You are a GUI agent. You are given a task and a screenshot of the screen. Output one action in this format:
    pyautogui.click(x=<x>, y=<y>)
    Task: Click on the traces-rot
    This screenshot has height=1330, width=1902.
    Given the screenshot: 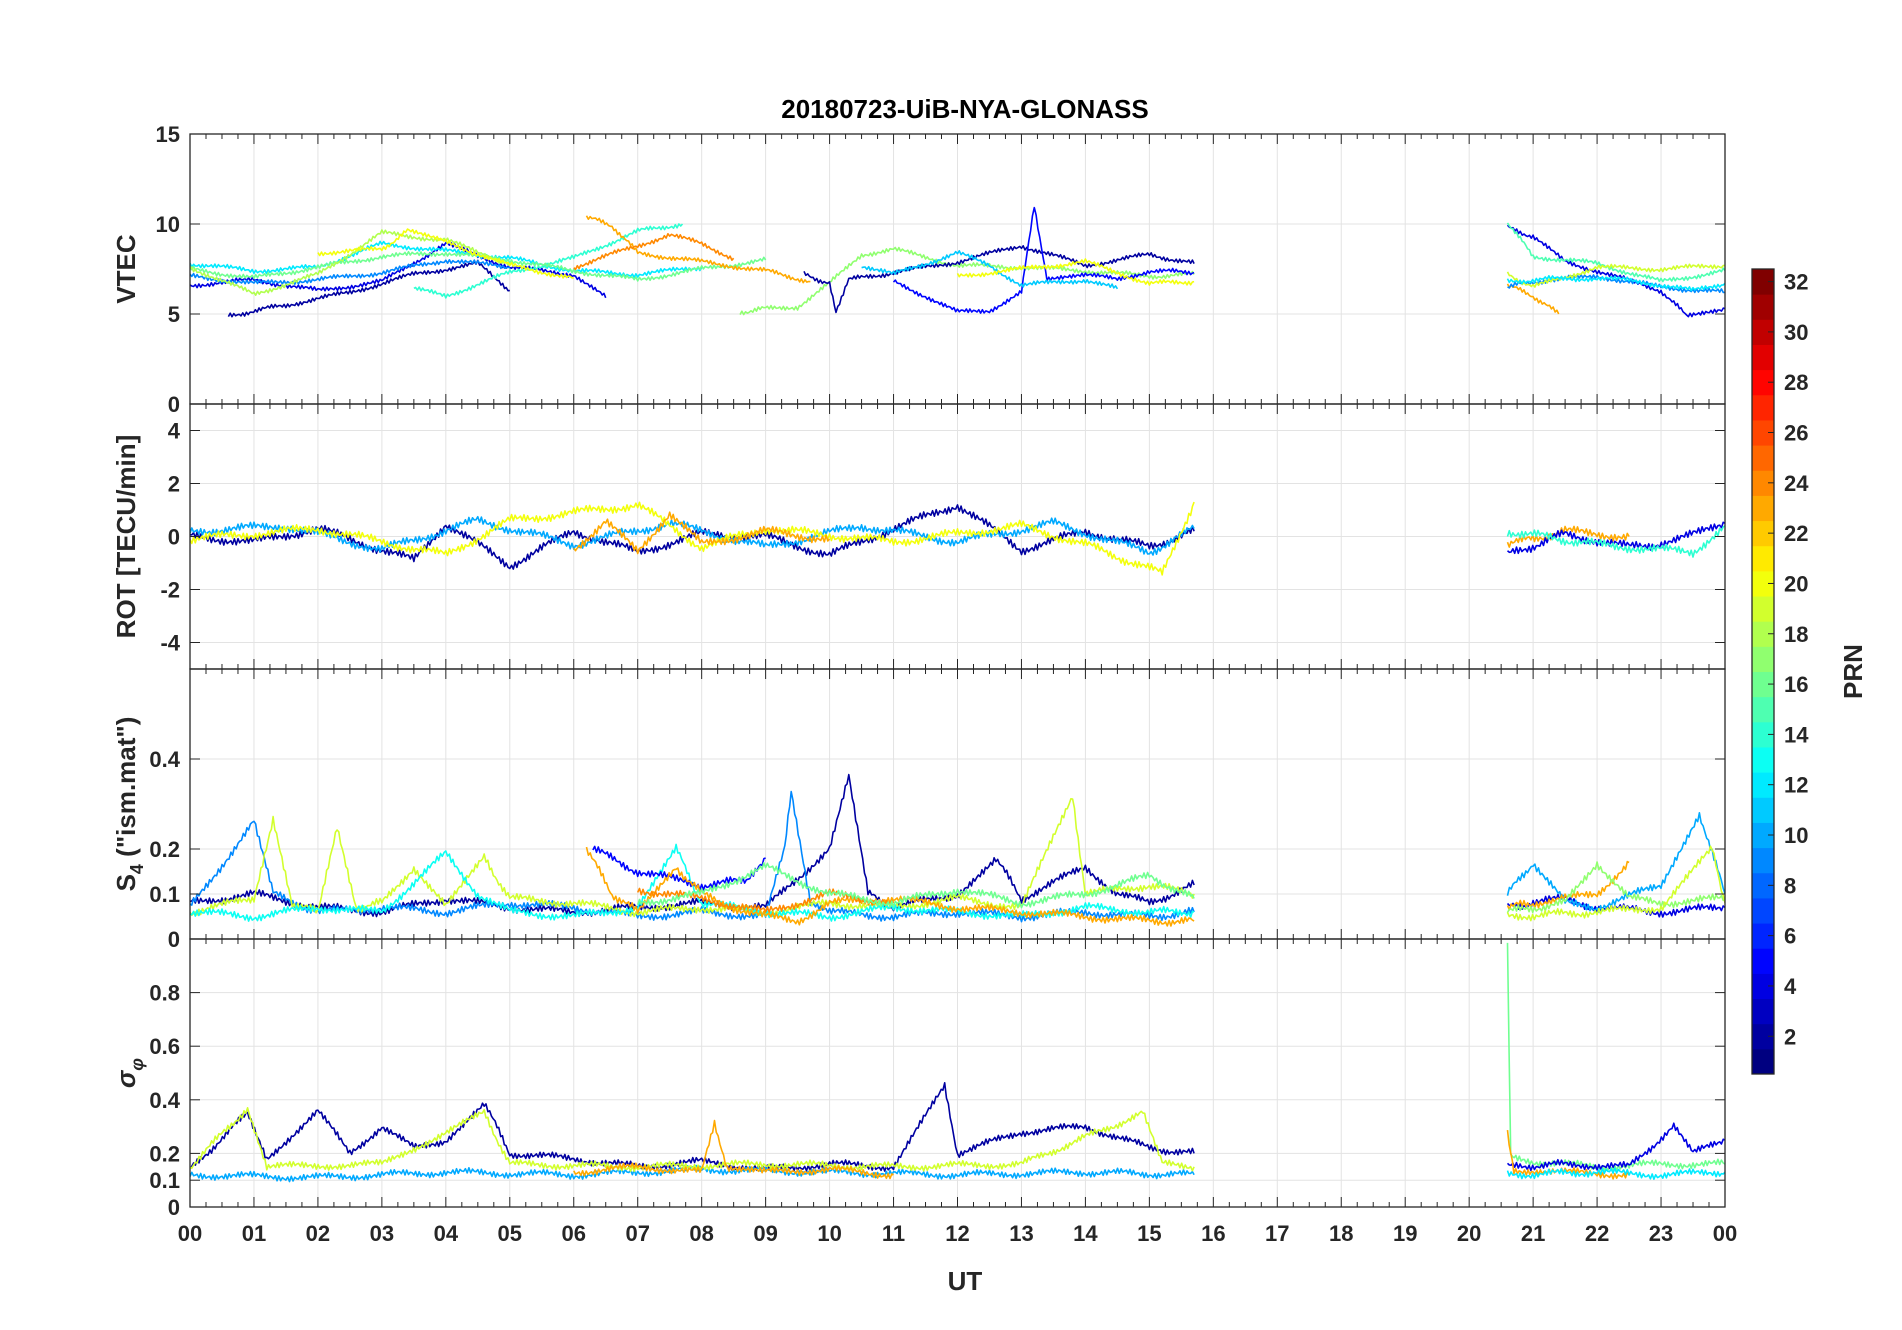 What is the action you would take?
    pyautogui.click(x=957, y=538)
    